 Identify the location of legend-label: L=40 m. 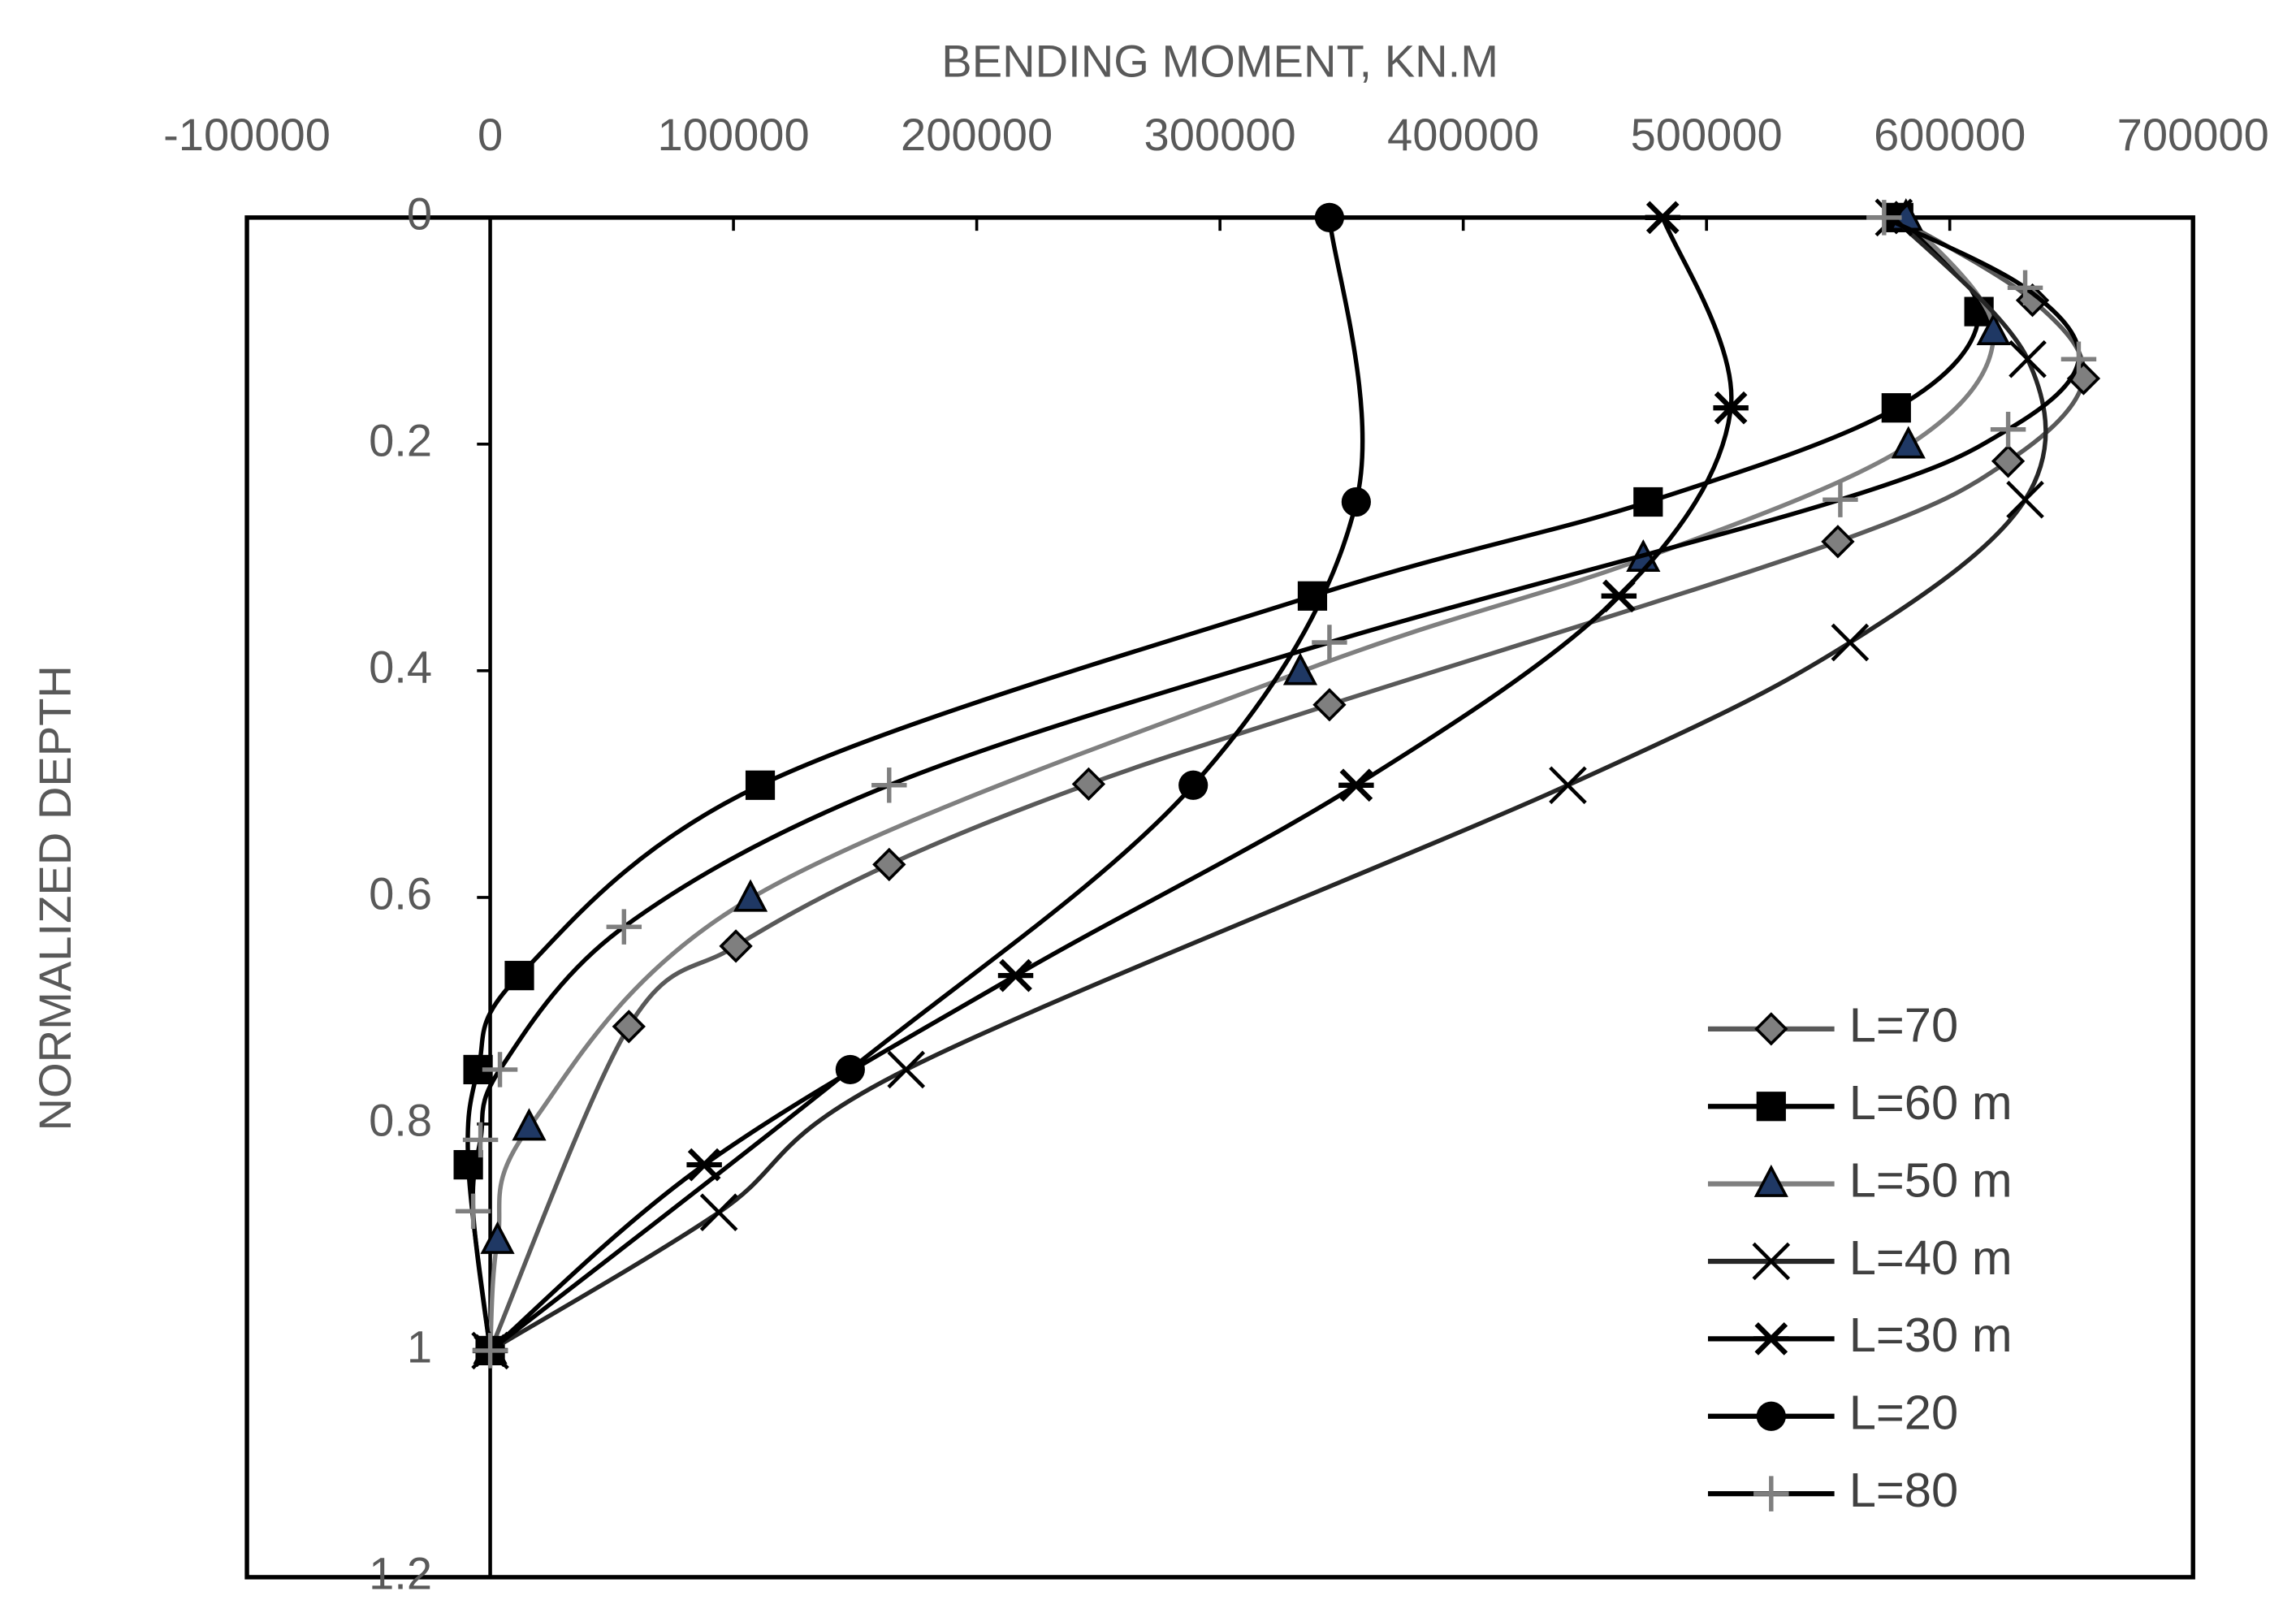
(1931, 1257).